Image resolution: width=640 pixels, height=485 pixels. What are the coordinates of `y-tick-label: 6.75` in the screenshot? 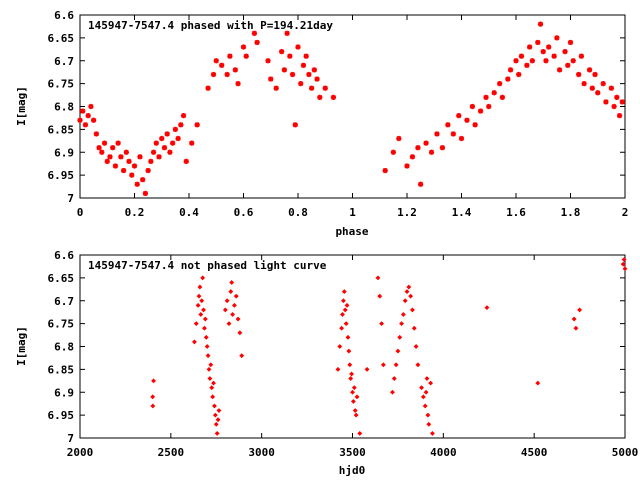 It's located at (61, 324).